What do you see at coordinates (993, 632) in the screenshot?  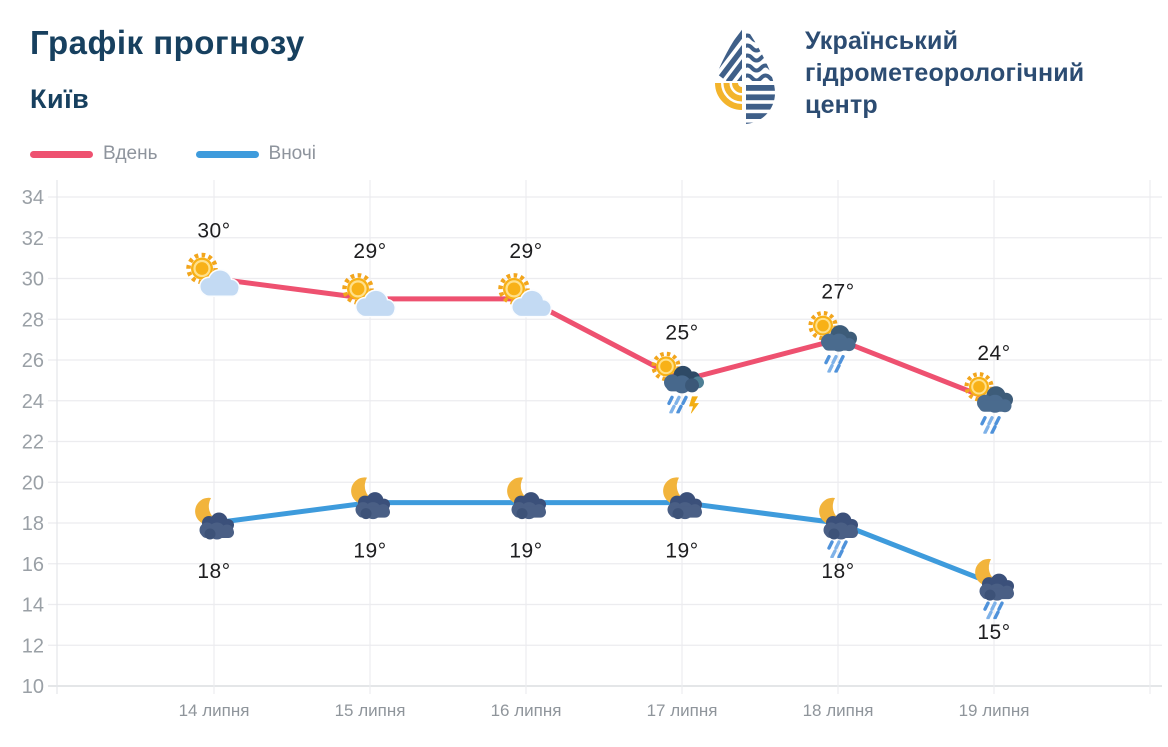 I see `night-temp-label: 15°` at bounding box center [993, 632].